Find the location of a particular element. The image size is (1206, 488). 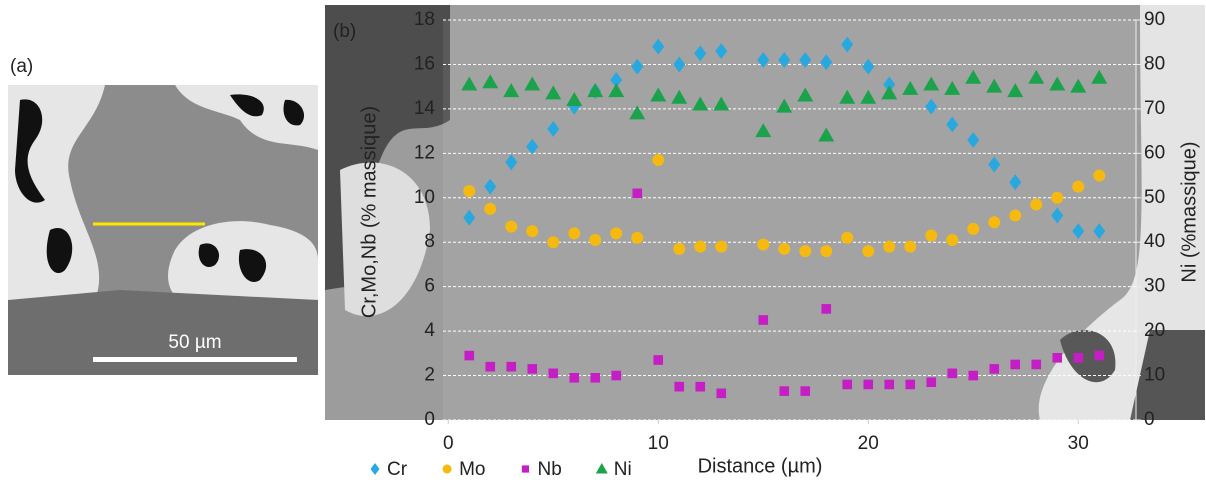

y-tick-label: 2 is located at coordinates (429, 375).